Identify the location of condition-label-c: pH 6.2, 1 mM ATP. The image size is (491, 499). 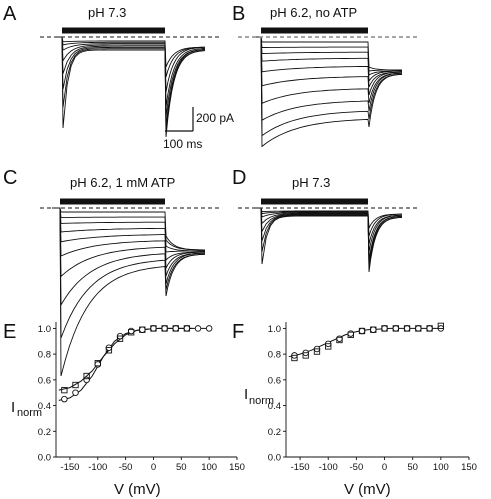
(122, 182).